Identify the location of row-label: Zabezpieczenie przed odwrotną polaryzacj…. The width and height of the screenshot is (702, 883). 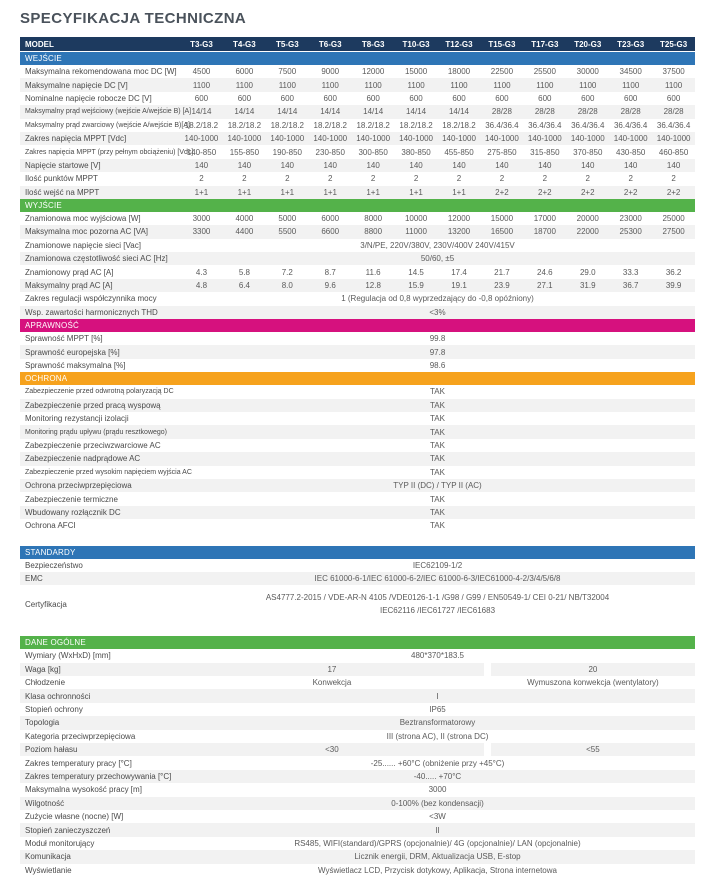
(99, 392).